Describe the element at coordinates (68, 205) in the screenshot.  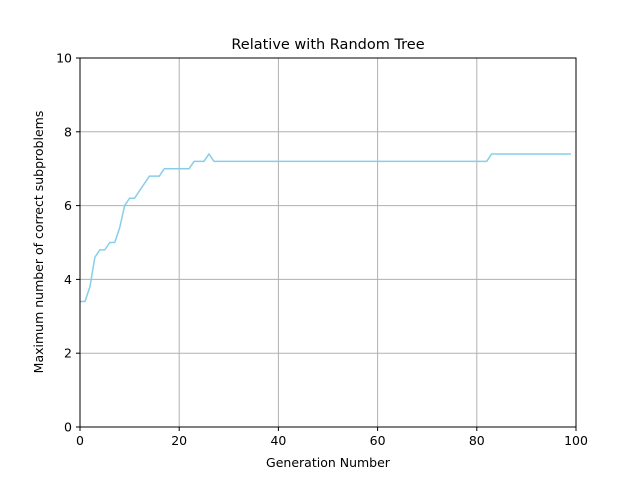
I see `y-tick-label: 6` at that location.